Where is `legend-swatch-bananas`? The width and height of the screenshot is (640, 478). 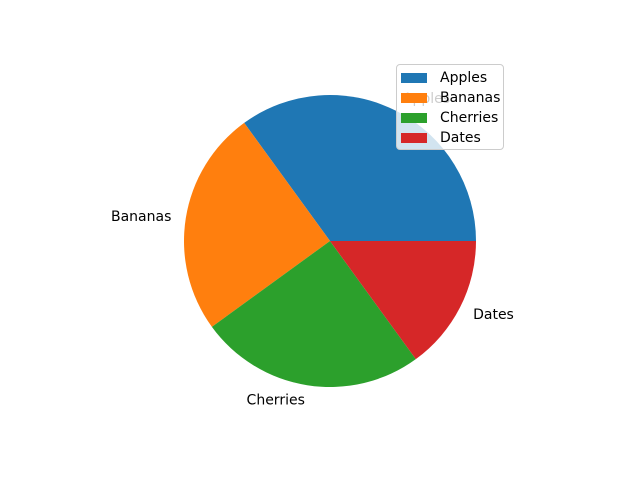
legend-swatch-bananas is located at coordinates (414, 98).